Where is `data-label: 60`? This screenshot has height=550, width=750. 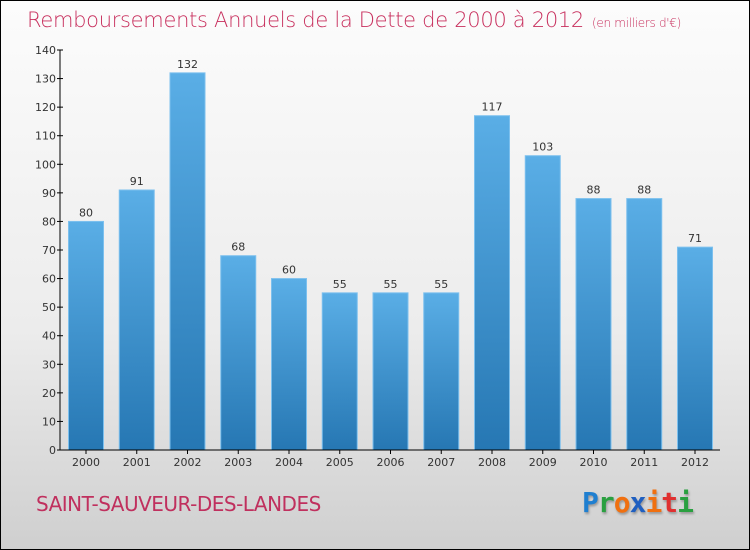 data-label: 60 is located at coordinates (289, 270).